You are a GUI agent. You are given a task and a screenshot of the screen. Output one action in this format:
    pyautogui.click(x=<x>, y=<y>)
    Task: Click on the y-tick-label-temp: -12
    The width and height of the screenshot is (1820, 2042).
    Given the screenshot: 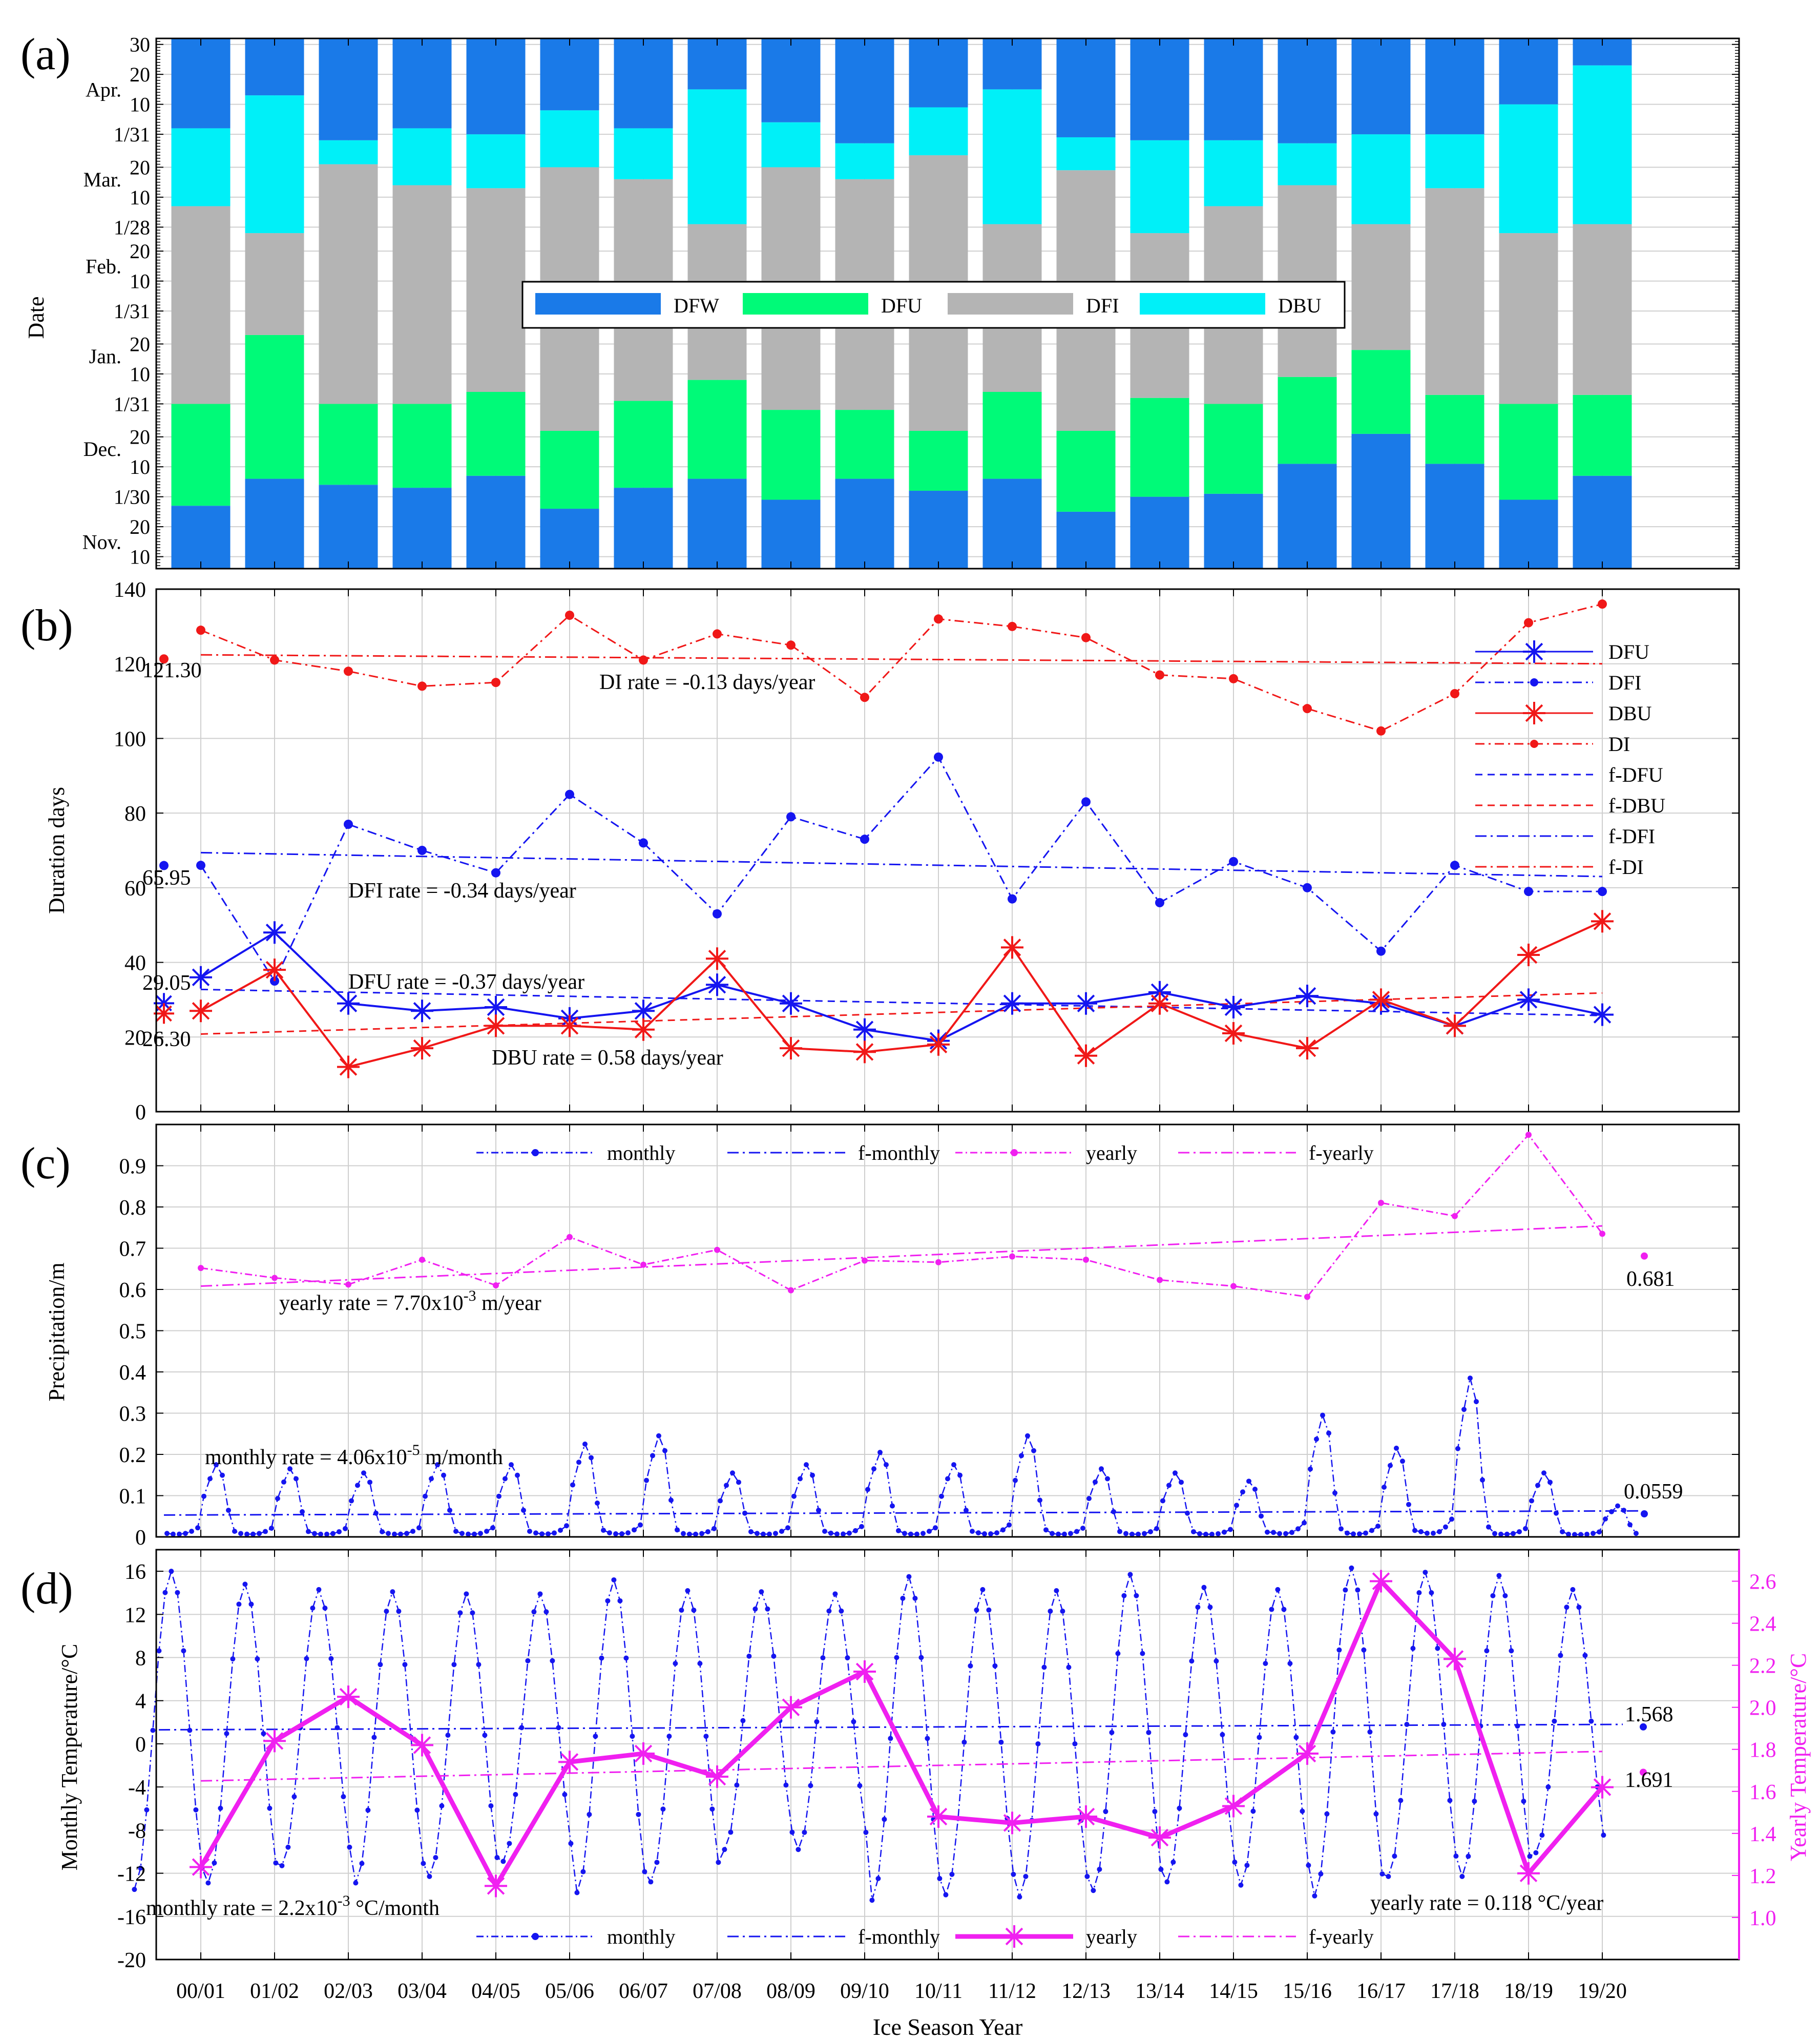 What is the action you would take?
    pyautogui.click(x=131, y=1874)
    